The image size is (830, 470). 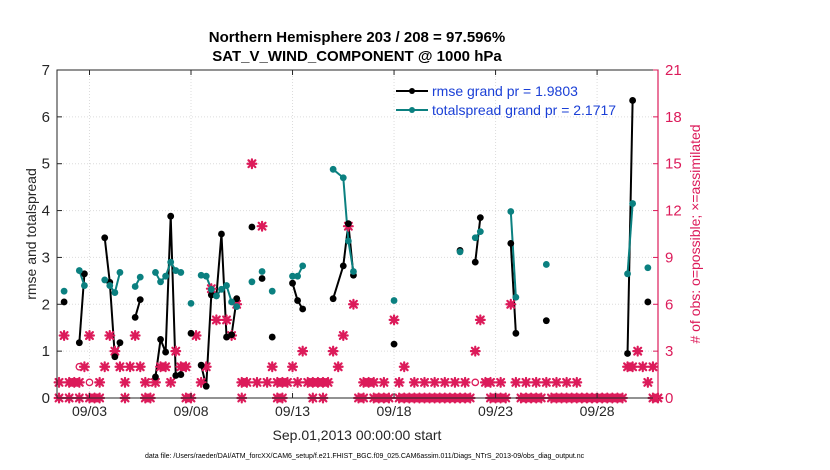 I want to click on y-tick-label-right: 0, so click(x=669, y=398).